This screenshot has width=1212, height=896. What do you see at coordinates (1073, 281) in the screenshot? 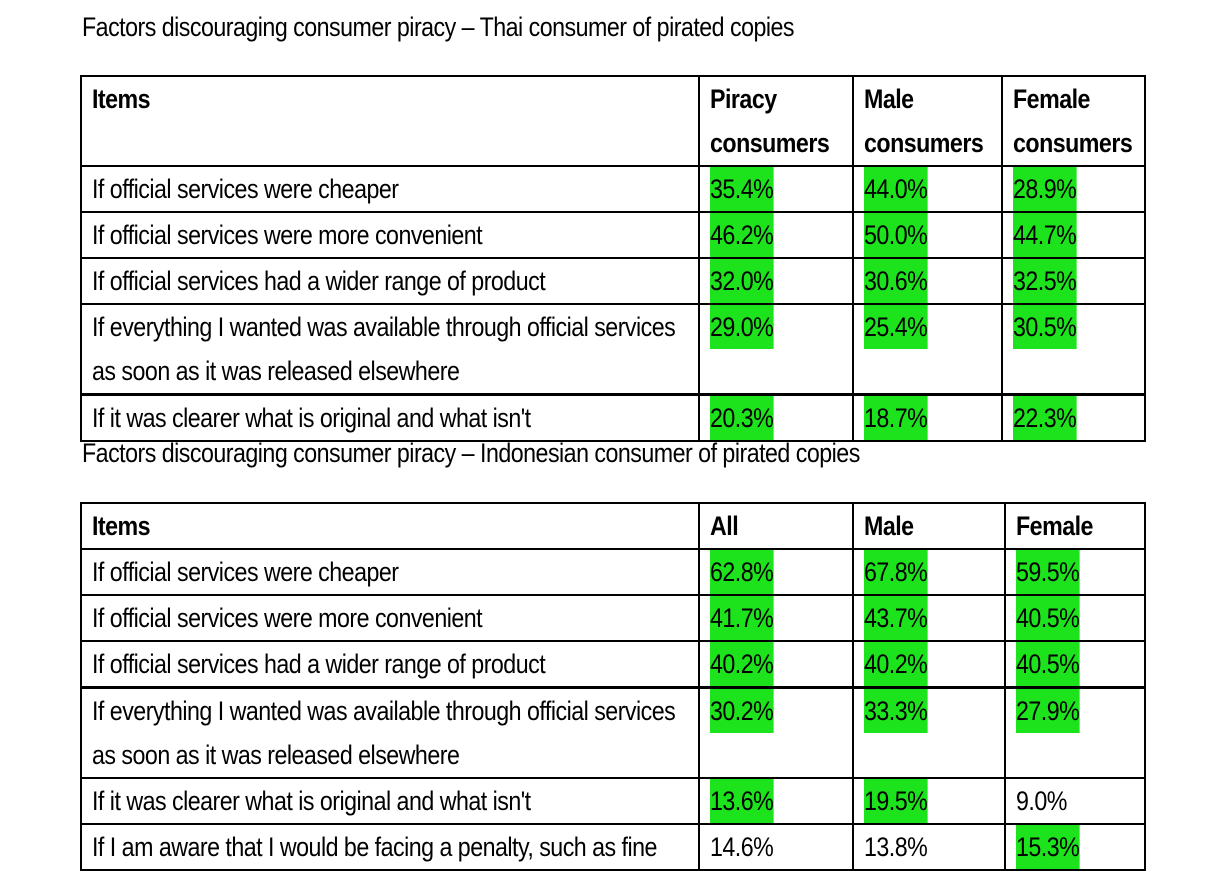
I see `value-cell: 32.5%` at bounding box center [1073, 281].